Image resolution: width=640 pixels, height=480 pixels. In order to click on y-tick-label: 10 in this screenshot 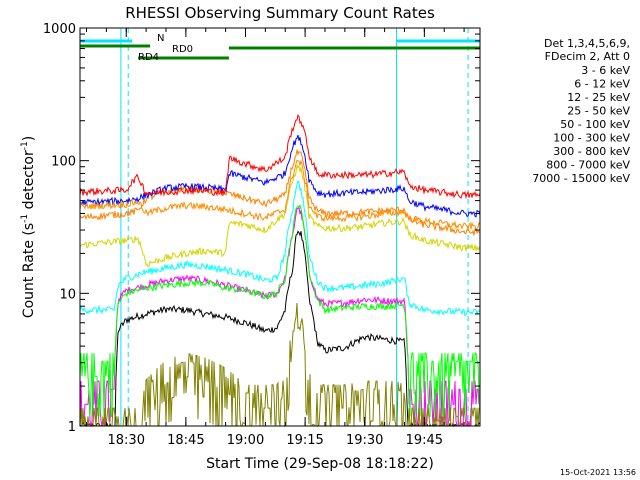, I will do `click(67, 294)`.